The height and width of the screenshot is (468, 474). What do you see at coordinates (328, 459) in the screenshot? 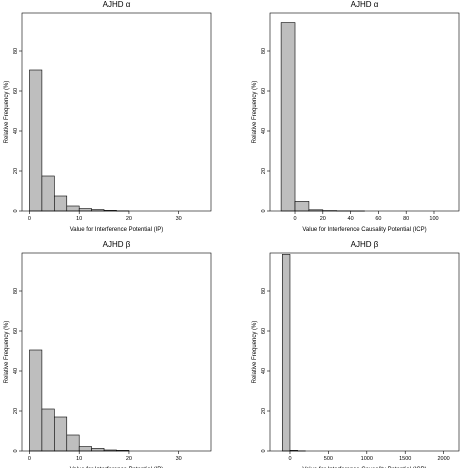
I see `x-tick-label: 500` at bounding box center [328, 459].